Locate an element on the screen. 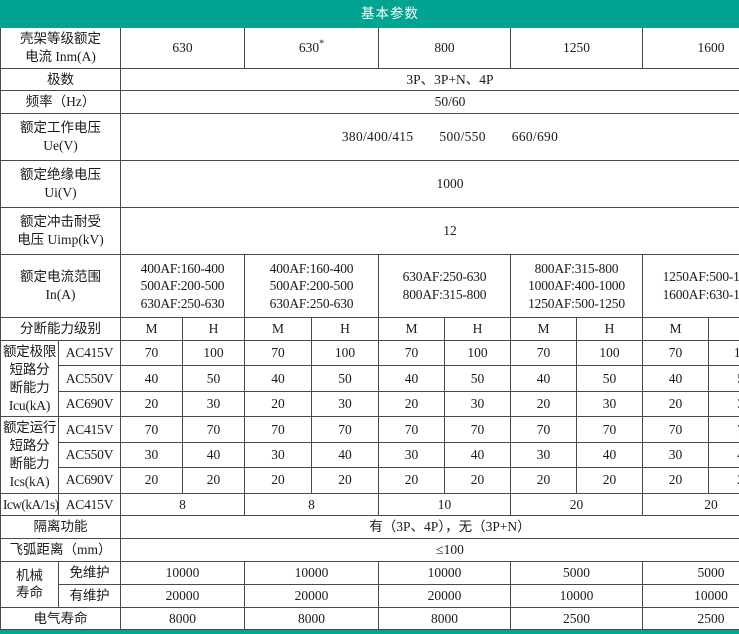  icu-ac550v-c5-h: 50 is located at coordinates (724, 378).